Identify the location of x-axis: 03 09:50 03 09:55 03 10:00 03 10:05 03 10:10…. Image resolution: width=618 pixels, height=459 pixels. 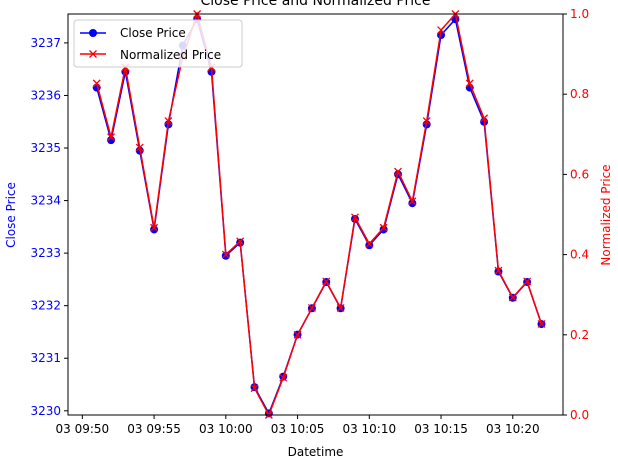
(298, 425).